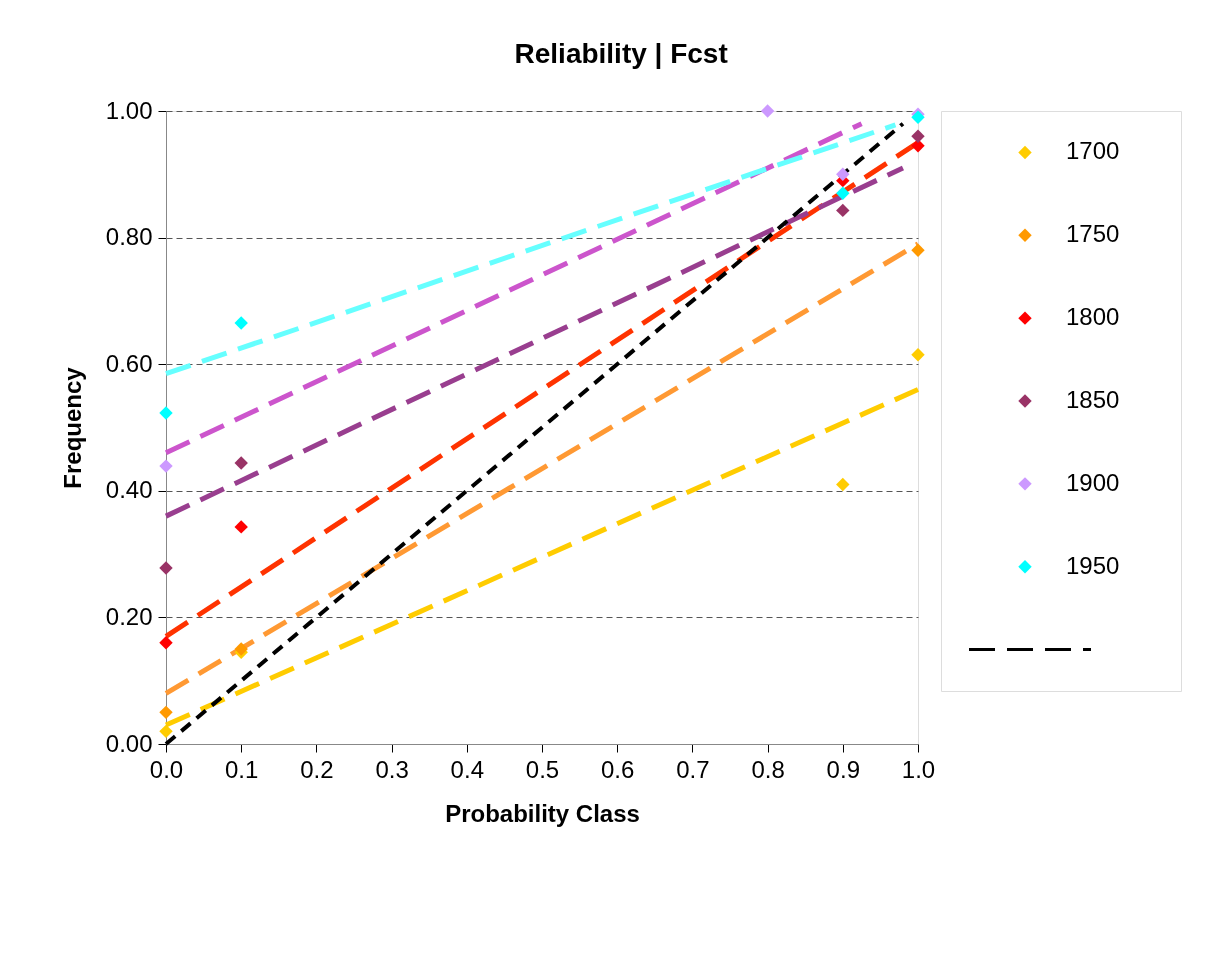 Image resolution: width=1232 pixels, height=963 pixels. I want to click on x-tick-label: 0.6, so click(618, 769).